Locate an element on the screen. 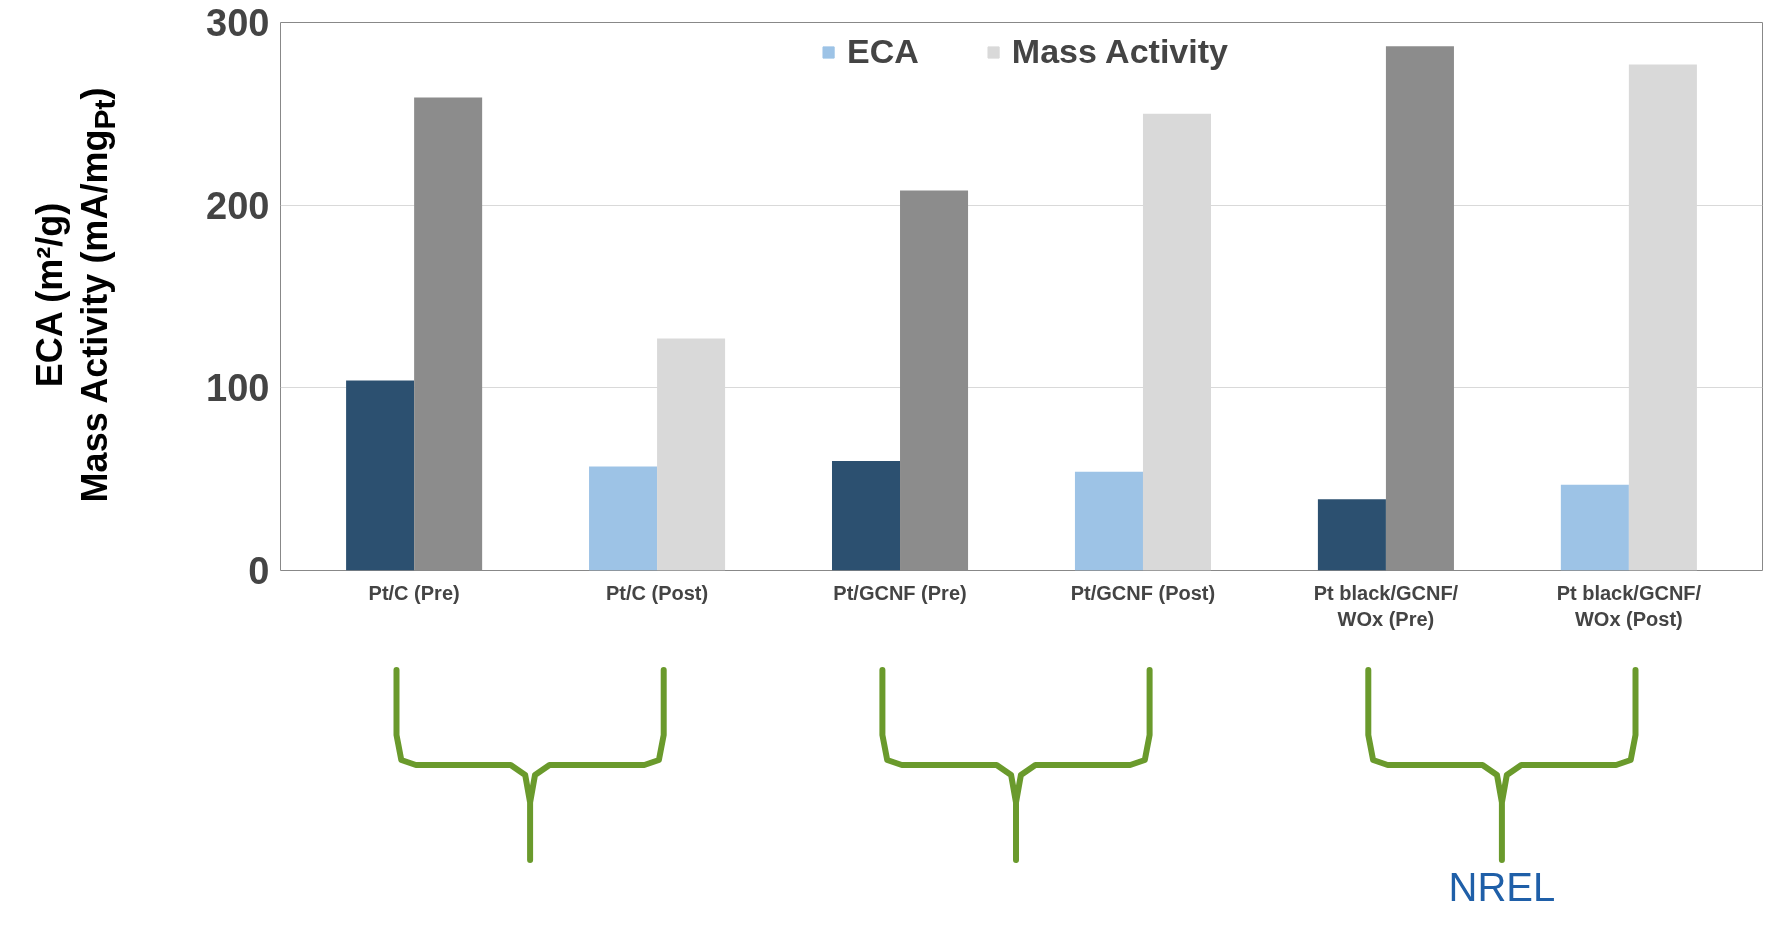 Image resolution: width=1769 pixels, height=928 pixels. y-tick-label: 300 is located at coordinates (238, 23).